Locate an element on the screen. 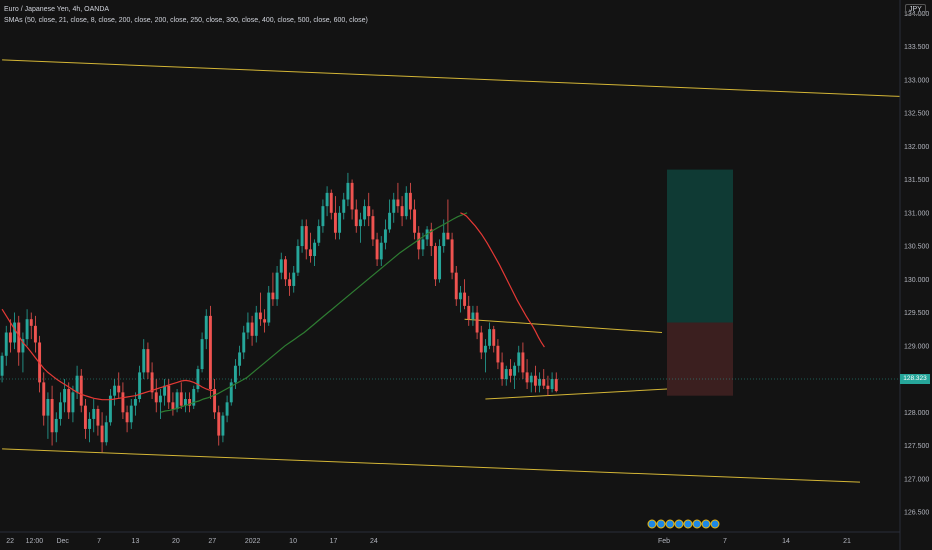 This screenshot has width=932, height=550. x-tick-label: 22 is located at coordinates (10, 541).